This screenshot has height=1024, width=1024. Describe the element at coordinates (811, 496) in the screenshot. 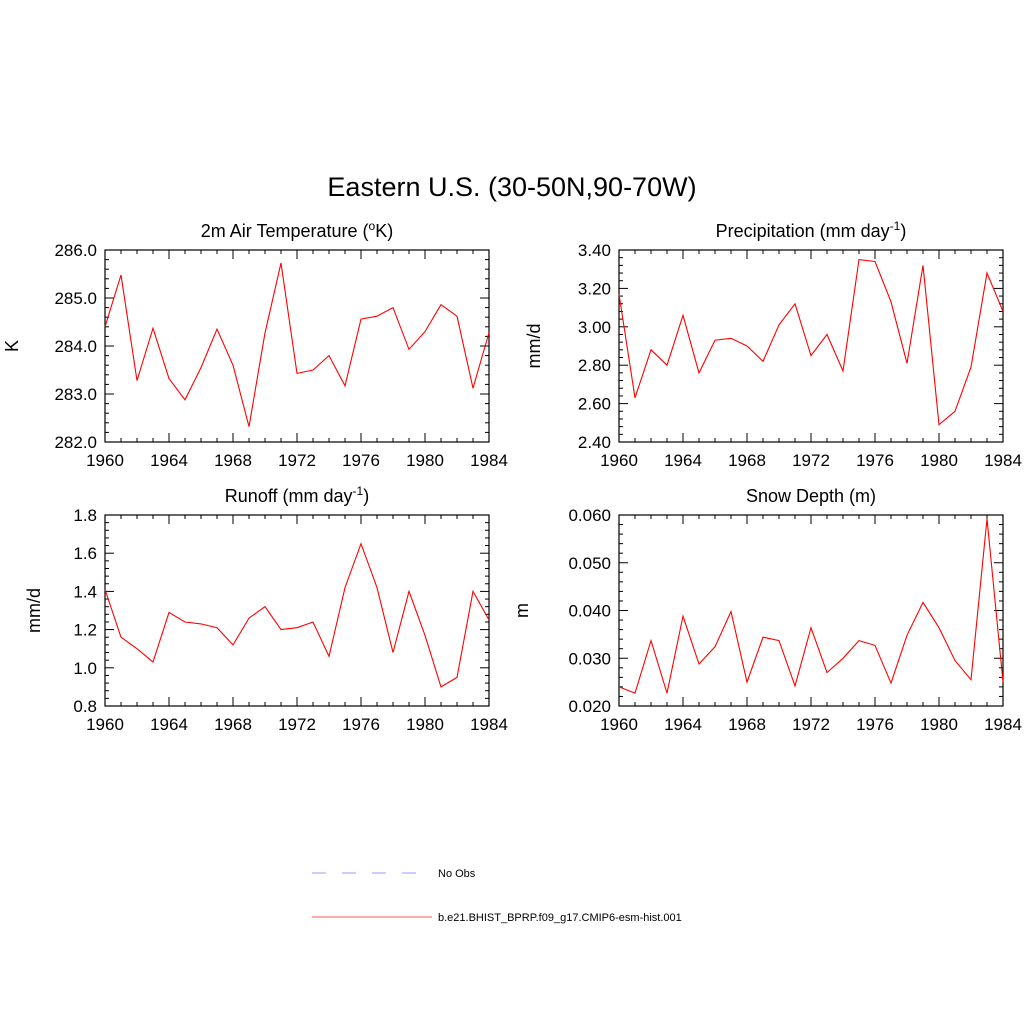

I see `panel-title: Snow Depth (m)` at that location.